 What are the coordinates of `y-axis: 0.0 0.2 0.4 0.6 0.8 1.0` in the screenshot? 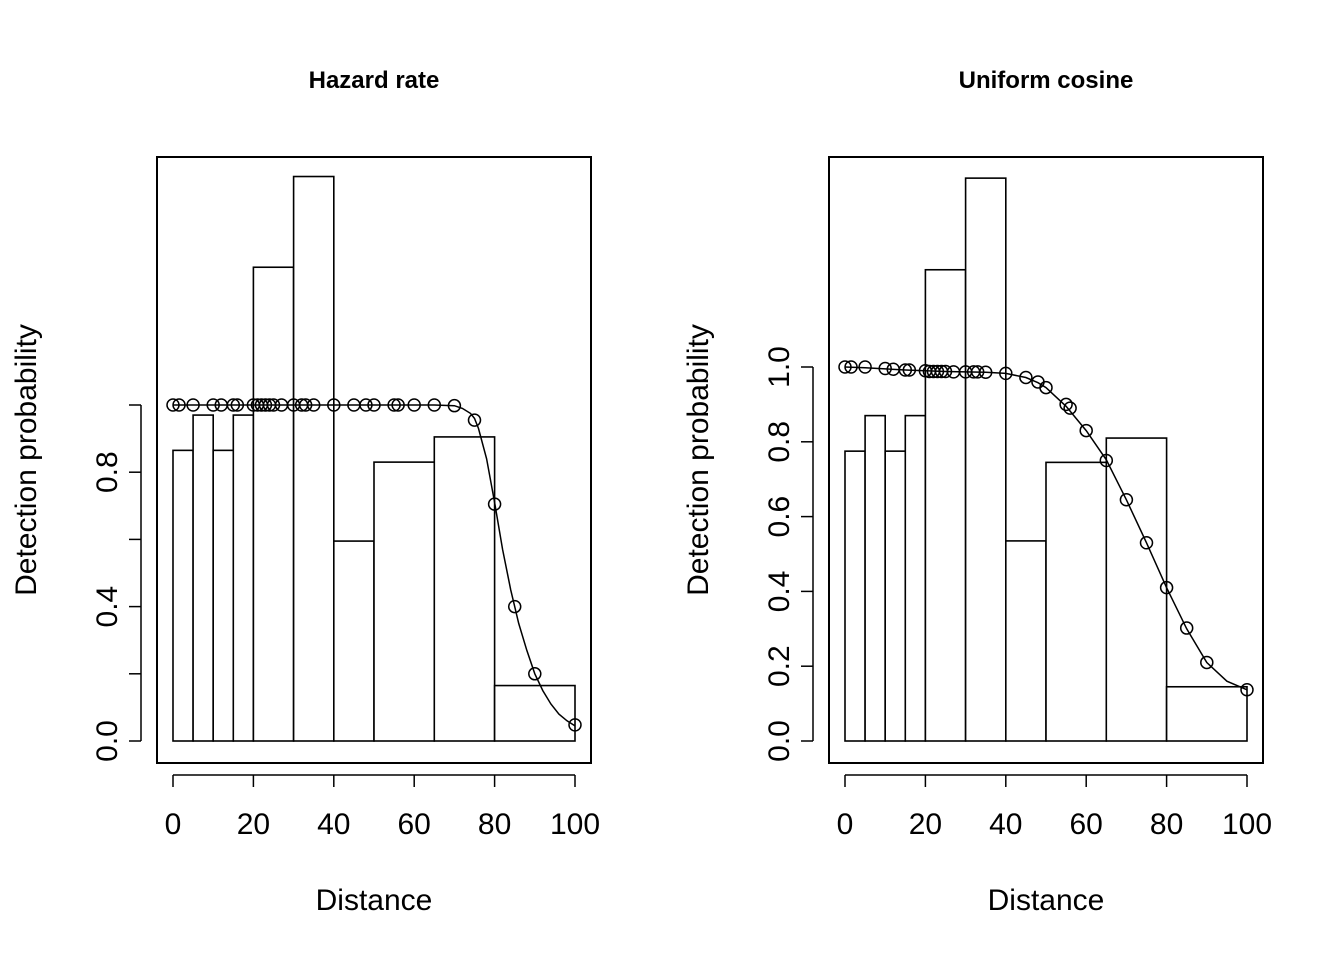 It's located at (788, 554).